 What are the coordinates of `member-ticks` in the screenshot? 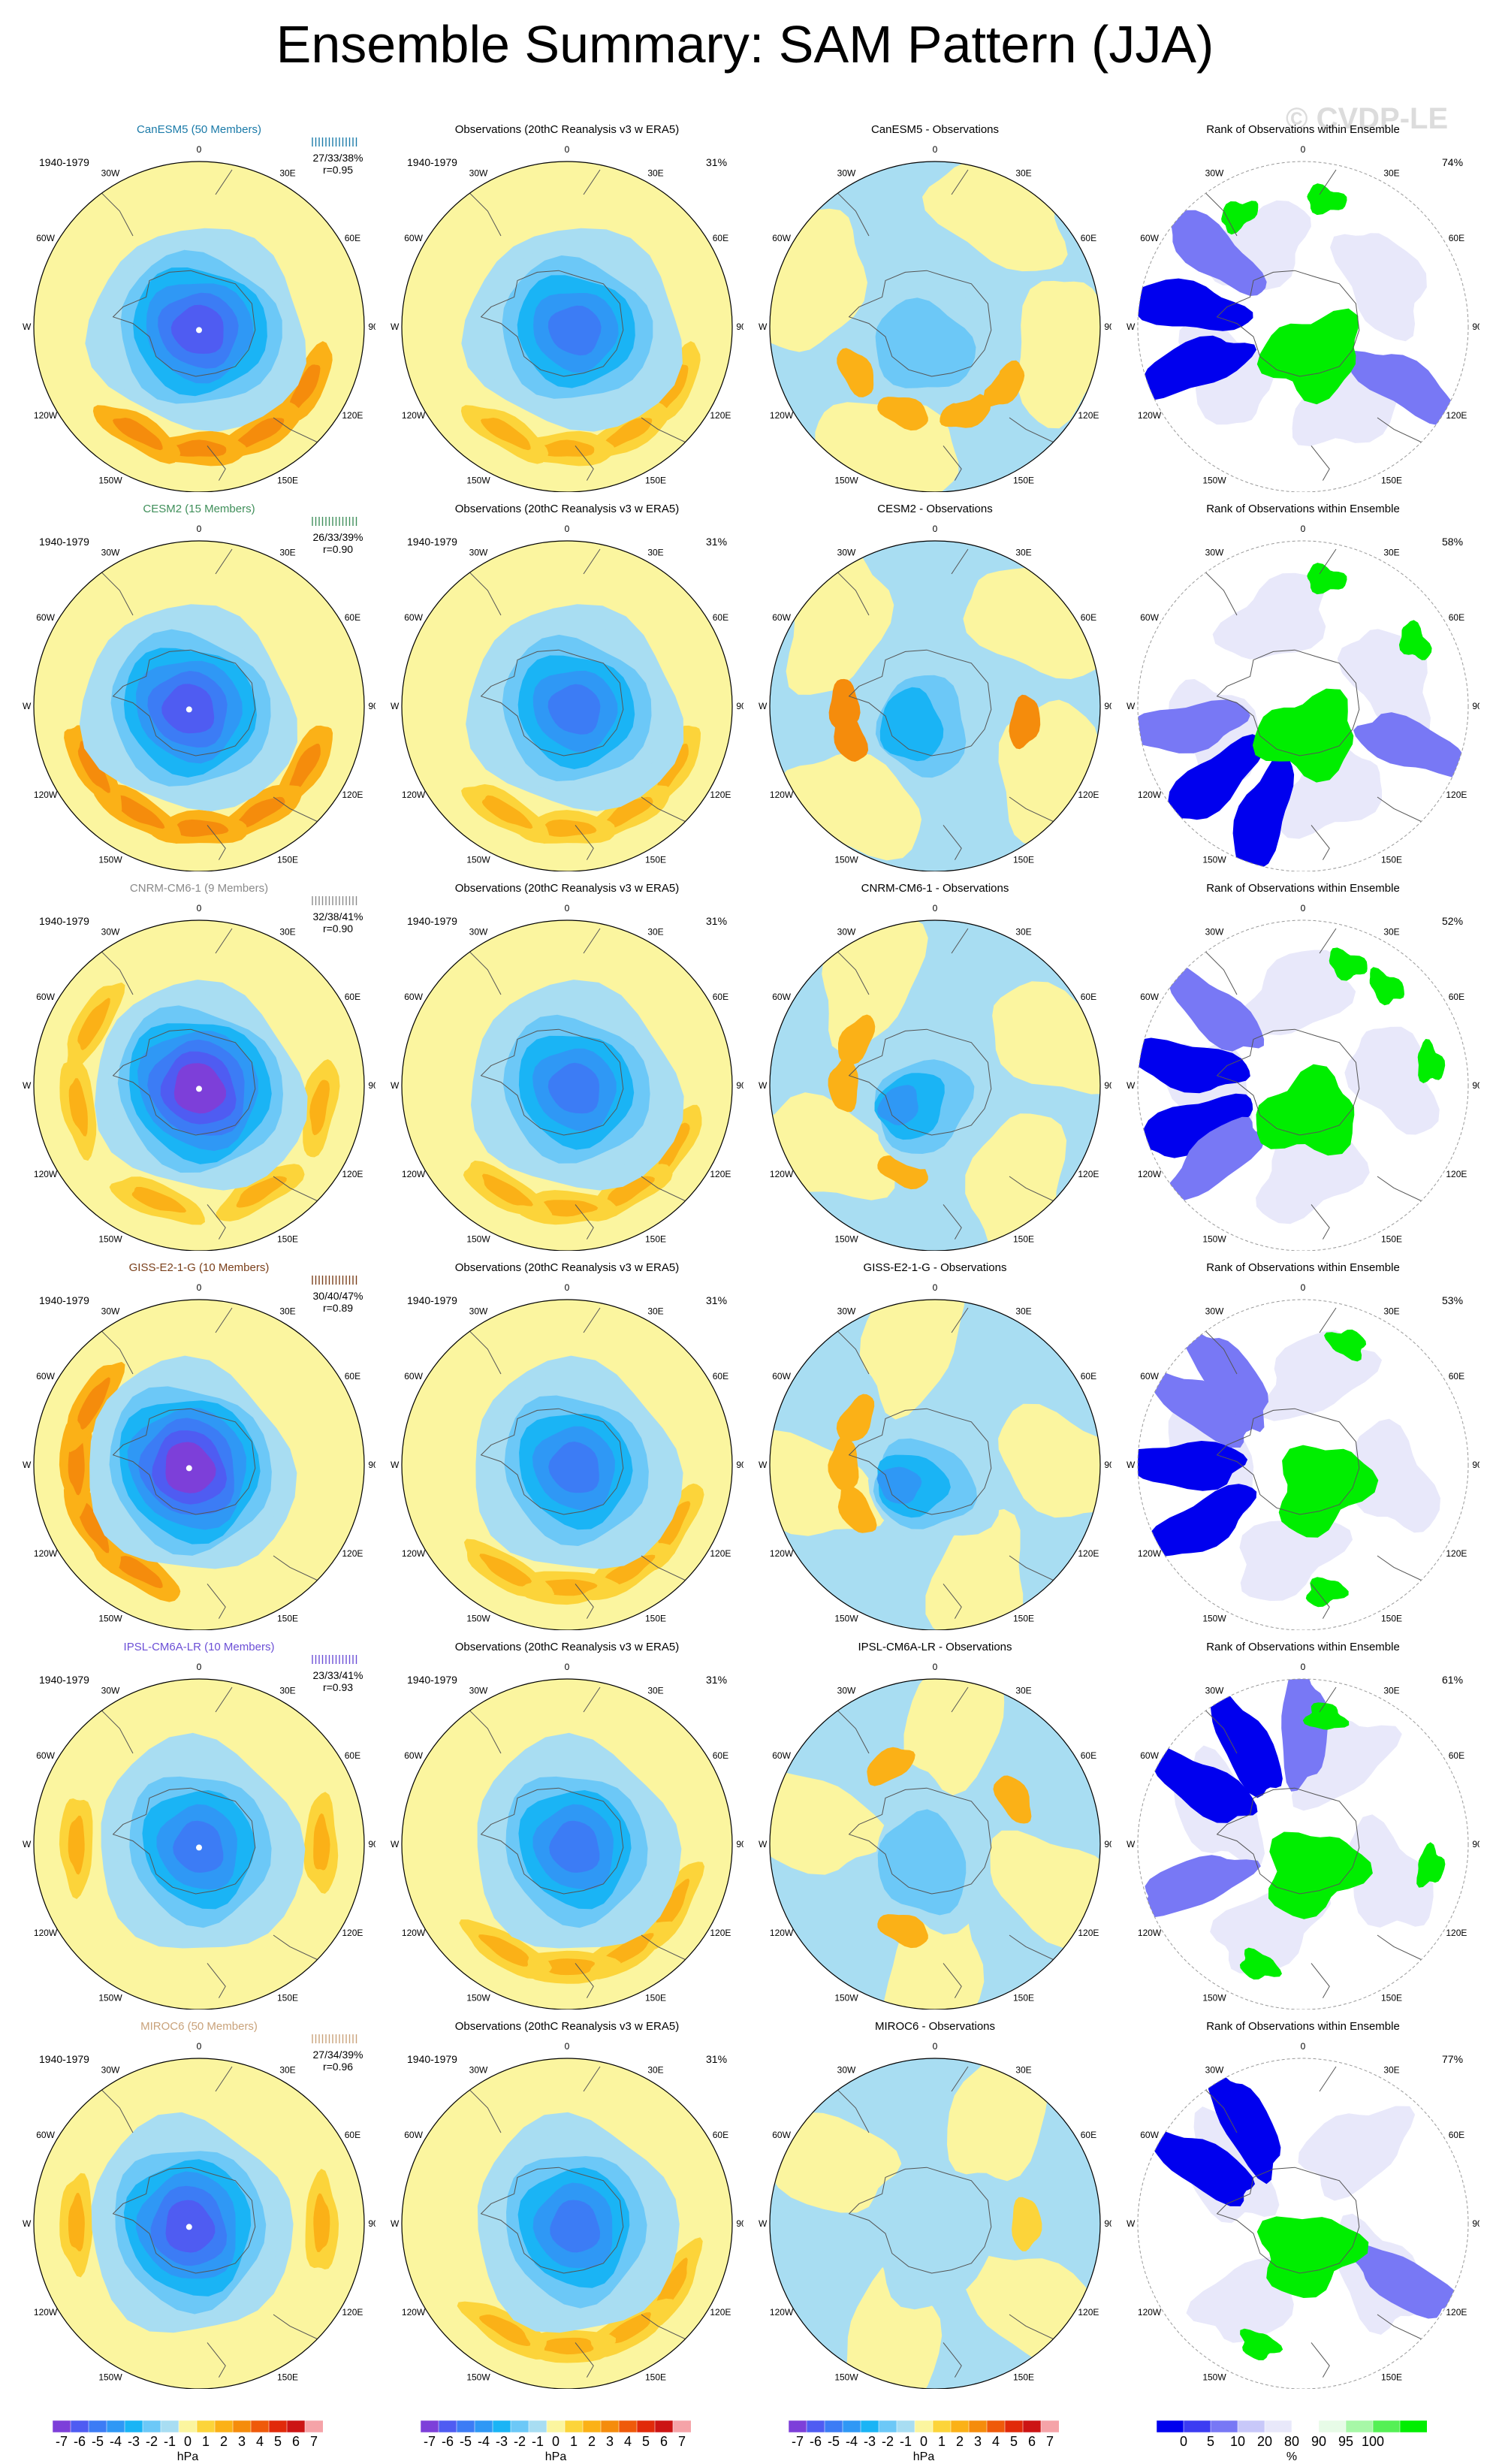 It's located at (334, 1280).